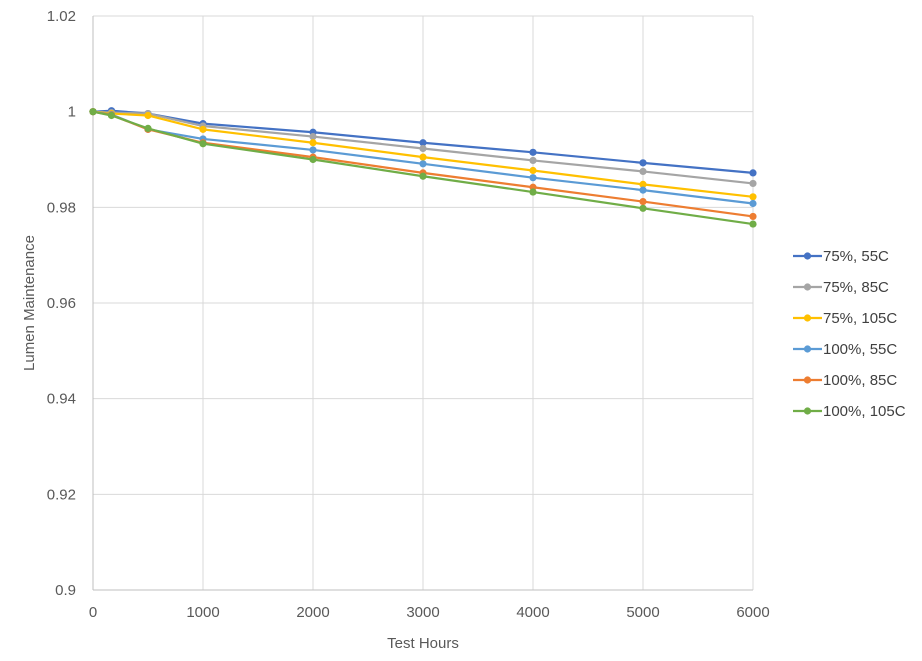 This screenshot has height=661, width=922. Describe the element at coordinates (752, 612) in the screenshot. I see `x-tick-label: 6000` at that location.